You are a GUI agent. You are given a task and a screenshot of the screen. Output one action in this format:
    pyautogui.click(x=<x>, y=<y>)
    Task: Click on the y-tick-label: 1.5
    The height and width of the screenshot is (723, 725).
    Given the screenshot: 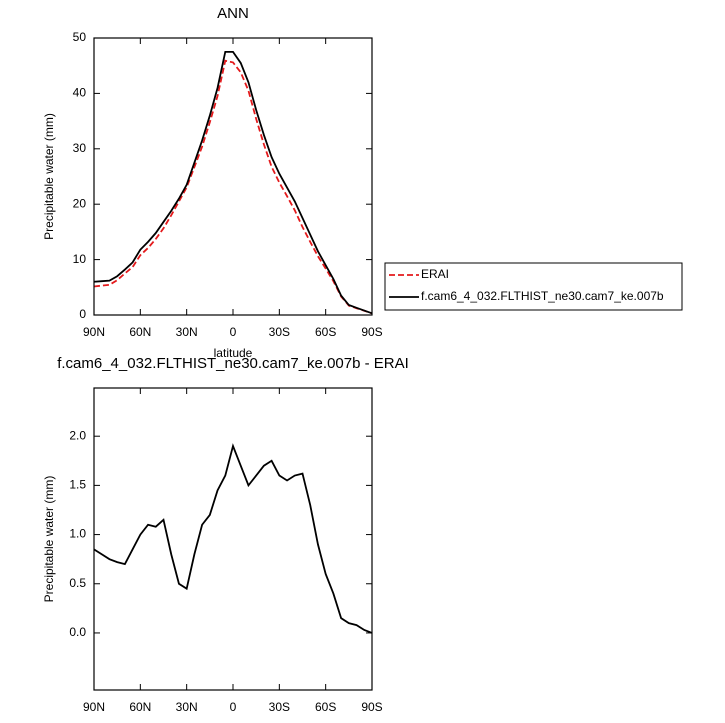 What is the action you would take?
    pyautogui.click(x=77, y=485)
    